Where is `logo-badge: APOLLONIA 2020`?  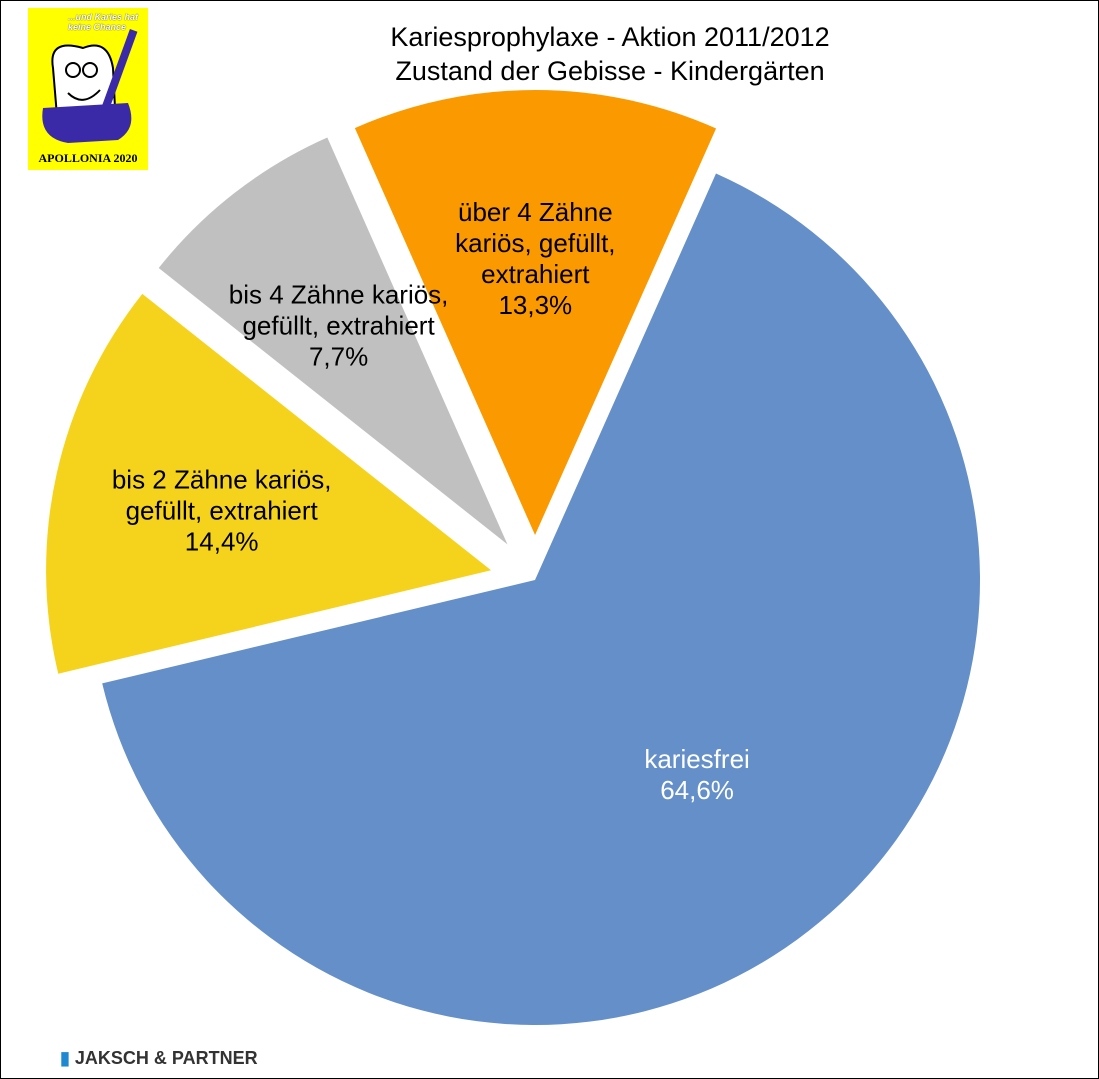
logo-badge: APOLLONIA 2020 is located at coordinates (88, 158).